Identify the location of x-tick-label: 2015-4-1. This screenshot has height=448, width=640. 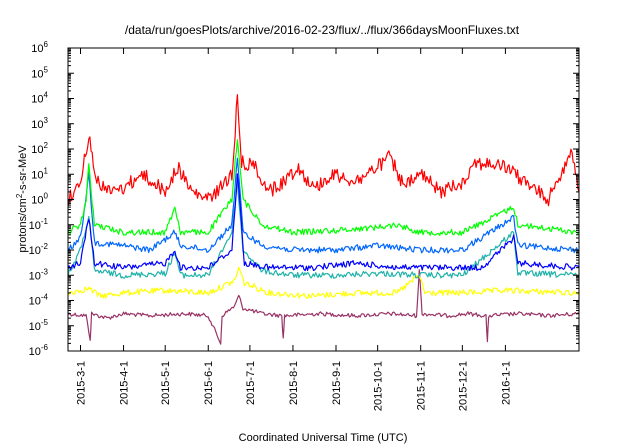
(125, 383).